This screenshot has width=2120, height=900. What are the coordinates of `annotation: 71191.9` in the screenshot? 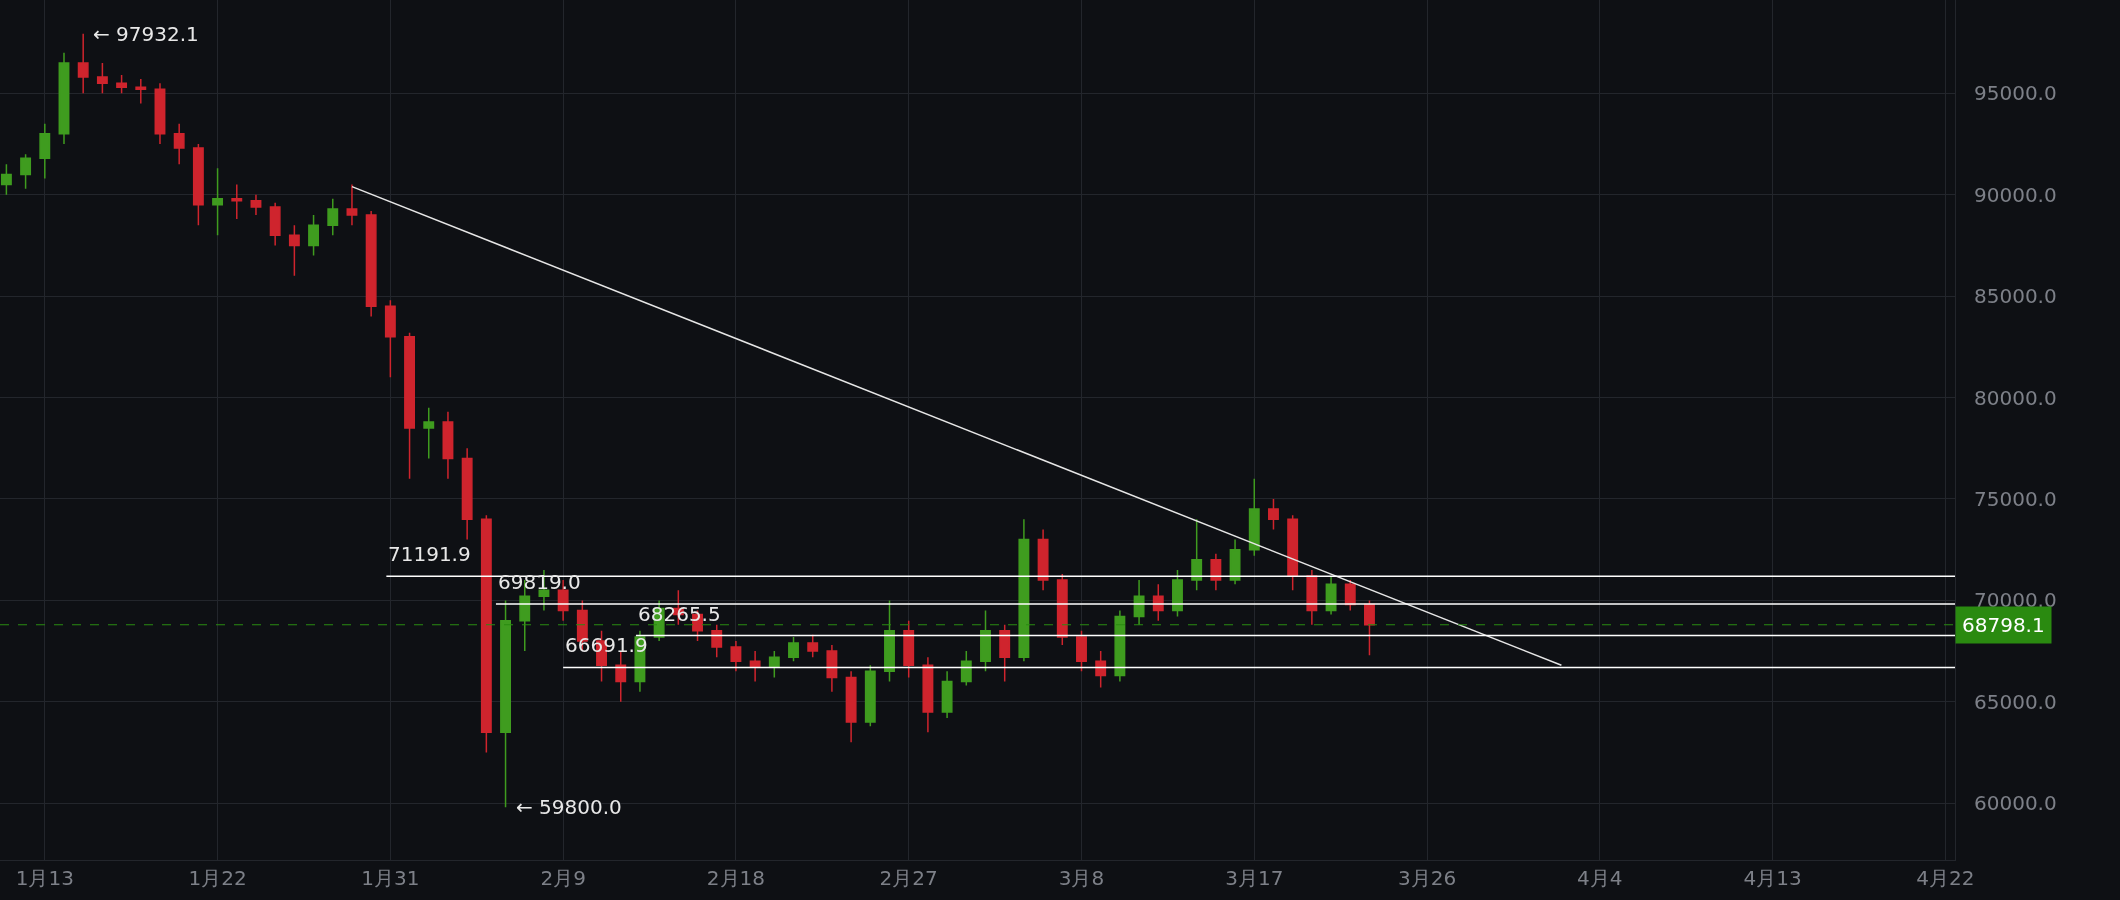 It's located at (429, 554).